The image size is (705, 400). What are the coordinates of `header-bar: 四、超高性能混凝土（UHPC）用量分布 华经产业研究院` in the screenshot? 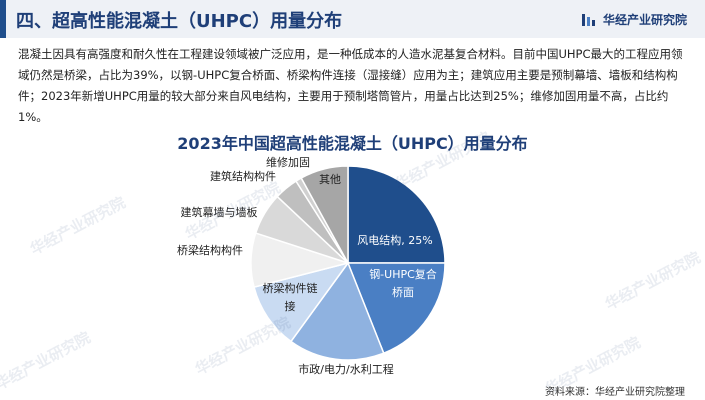 It's located at (352, 19).